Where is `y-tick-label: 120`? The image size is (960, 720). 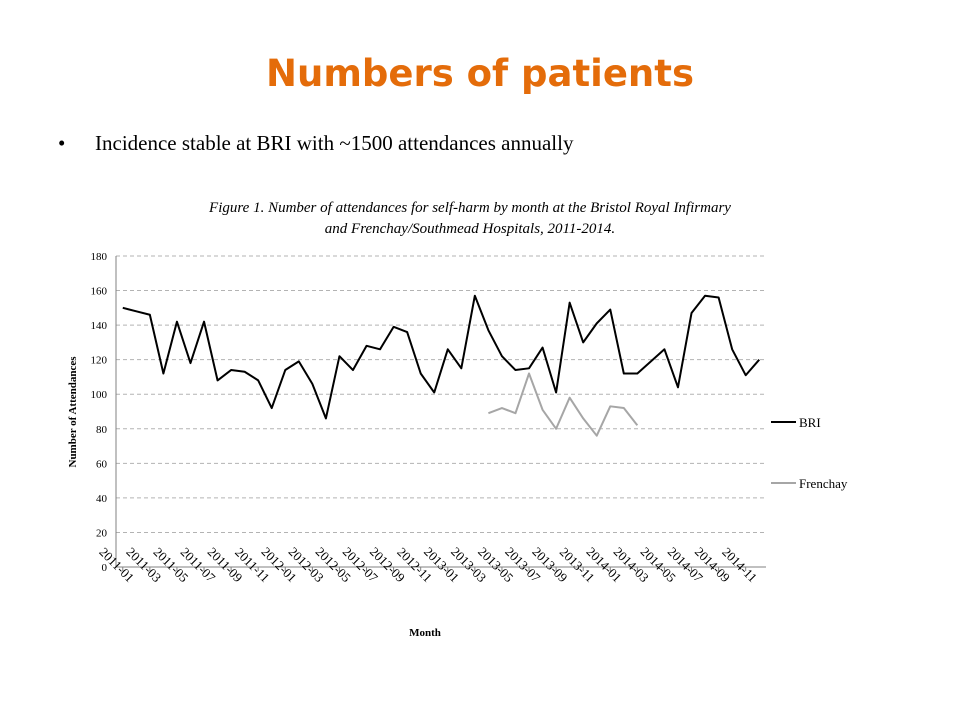
y-tick-label: 120 is located at coordinates (99, 361).